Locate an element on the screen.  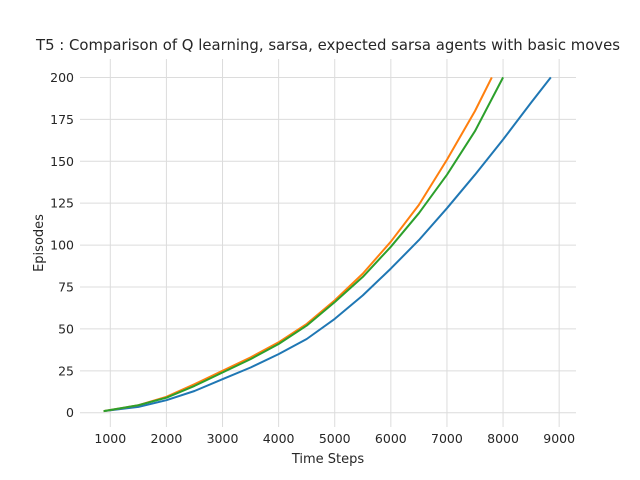
x-tick-label: 5000 is located at coordinates (335, 438).